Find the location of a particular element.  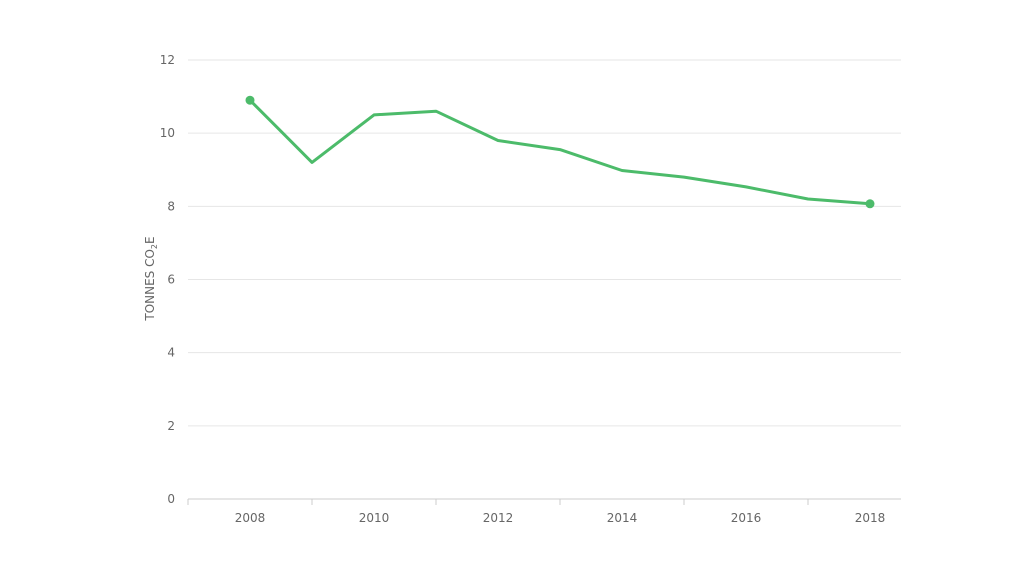

y-axis-title-suffix: E is located at coordinates (150, 240).